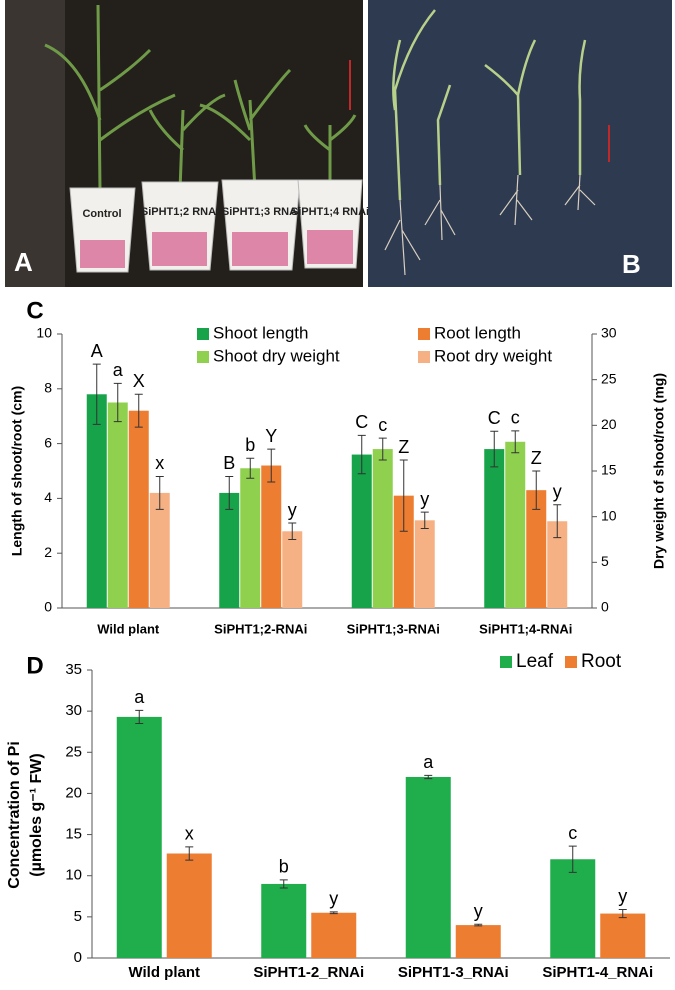  Describe the element at coordinates (609, 333) in the screenshot. I see `y2-tick-label: 30` at that location.